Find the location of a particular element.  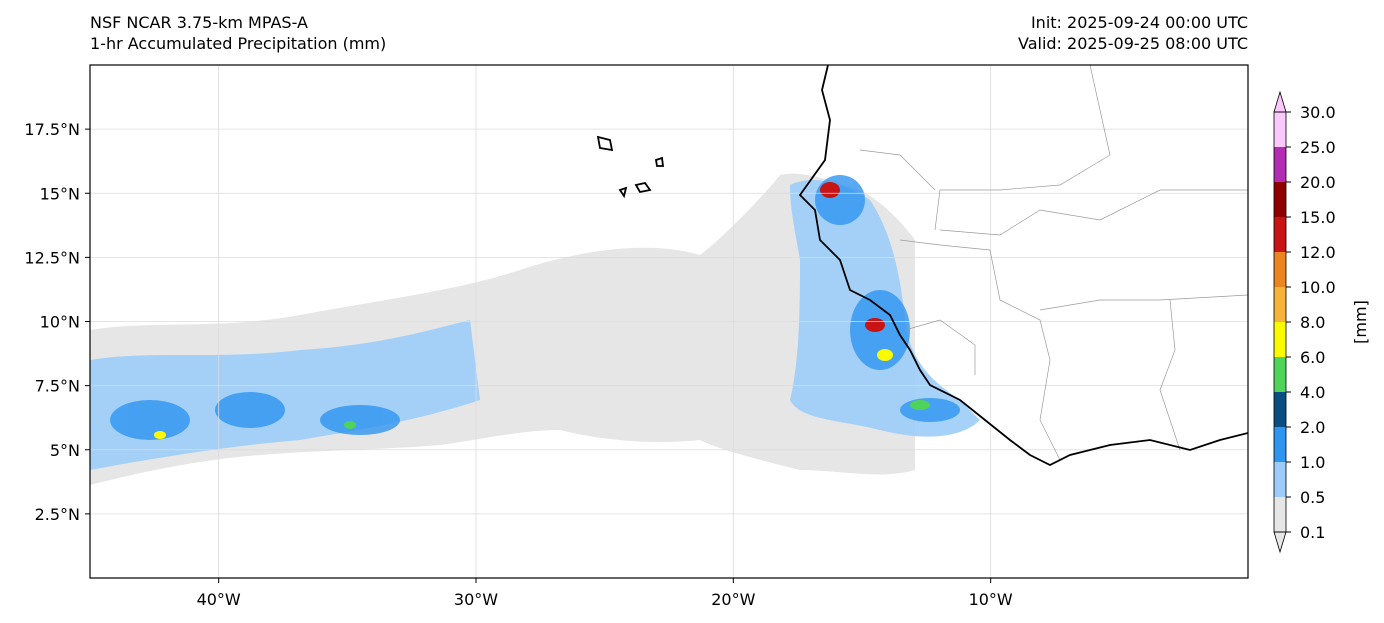

colorbar-level-label: 20.0 is located at coordinates (1318, 182).